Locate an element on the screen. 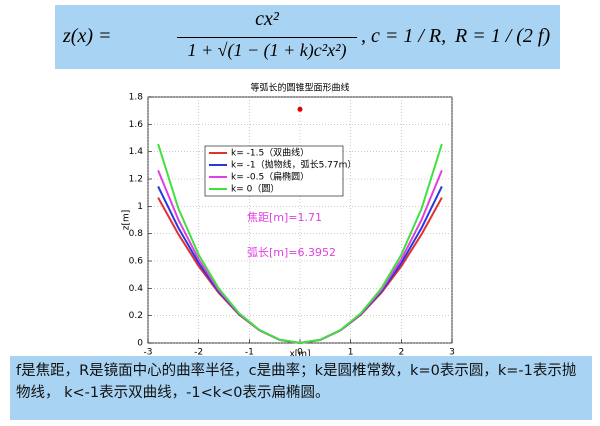  y-tick-label: 1 is located at coordinates (140, 207).